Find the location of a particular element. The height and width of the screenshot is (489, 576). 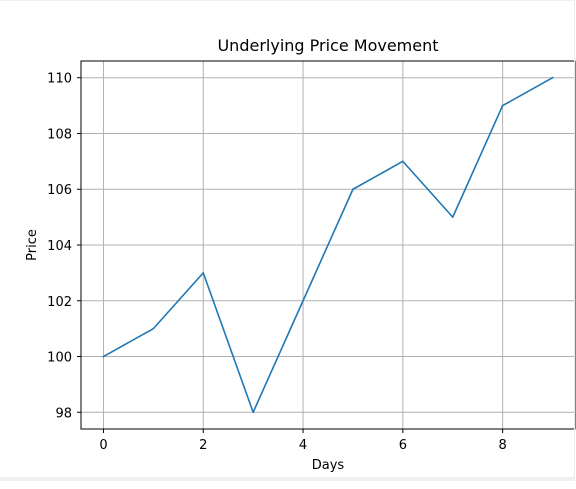

x-tick-label: 6 is located at coordinates (403, 445).